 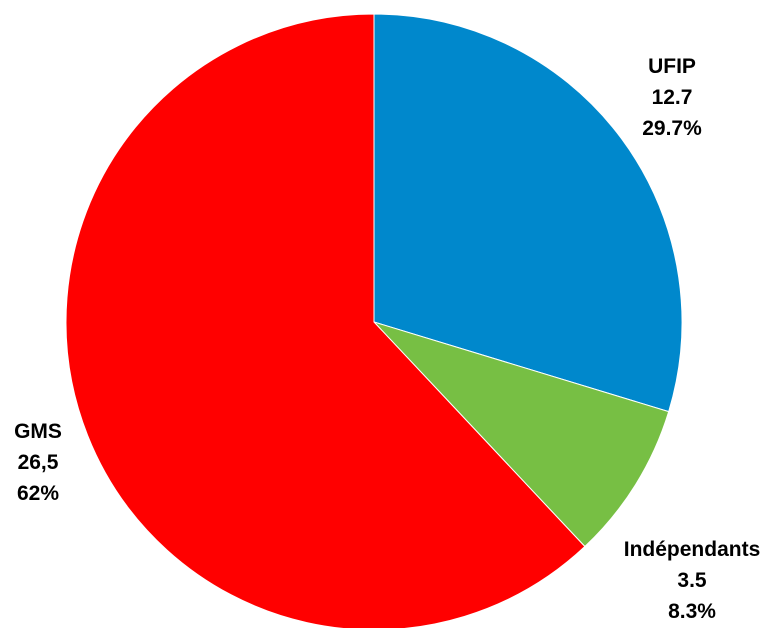 What do you see at coordinates (672, 128) in the screenshot?
I see `label-ufip-percent: 29.7%` at bounding box center [672, 128].